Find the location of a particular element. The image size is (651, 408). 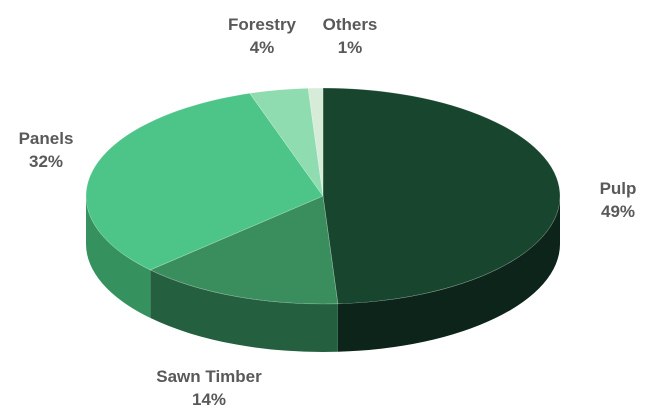

data-label-pulp: Pulp 49% is located at coordinates (618, 200).